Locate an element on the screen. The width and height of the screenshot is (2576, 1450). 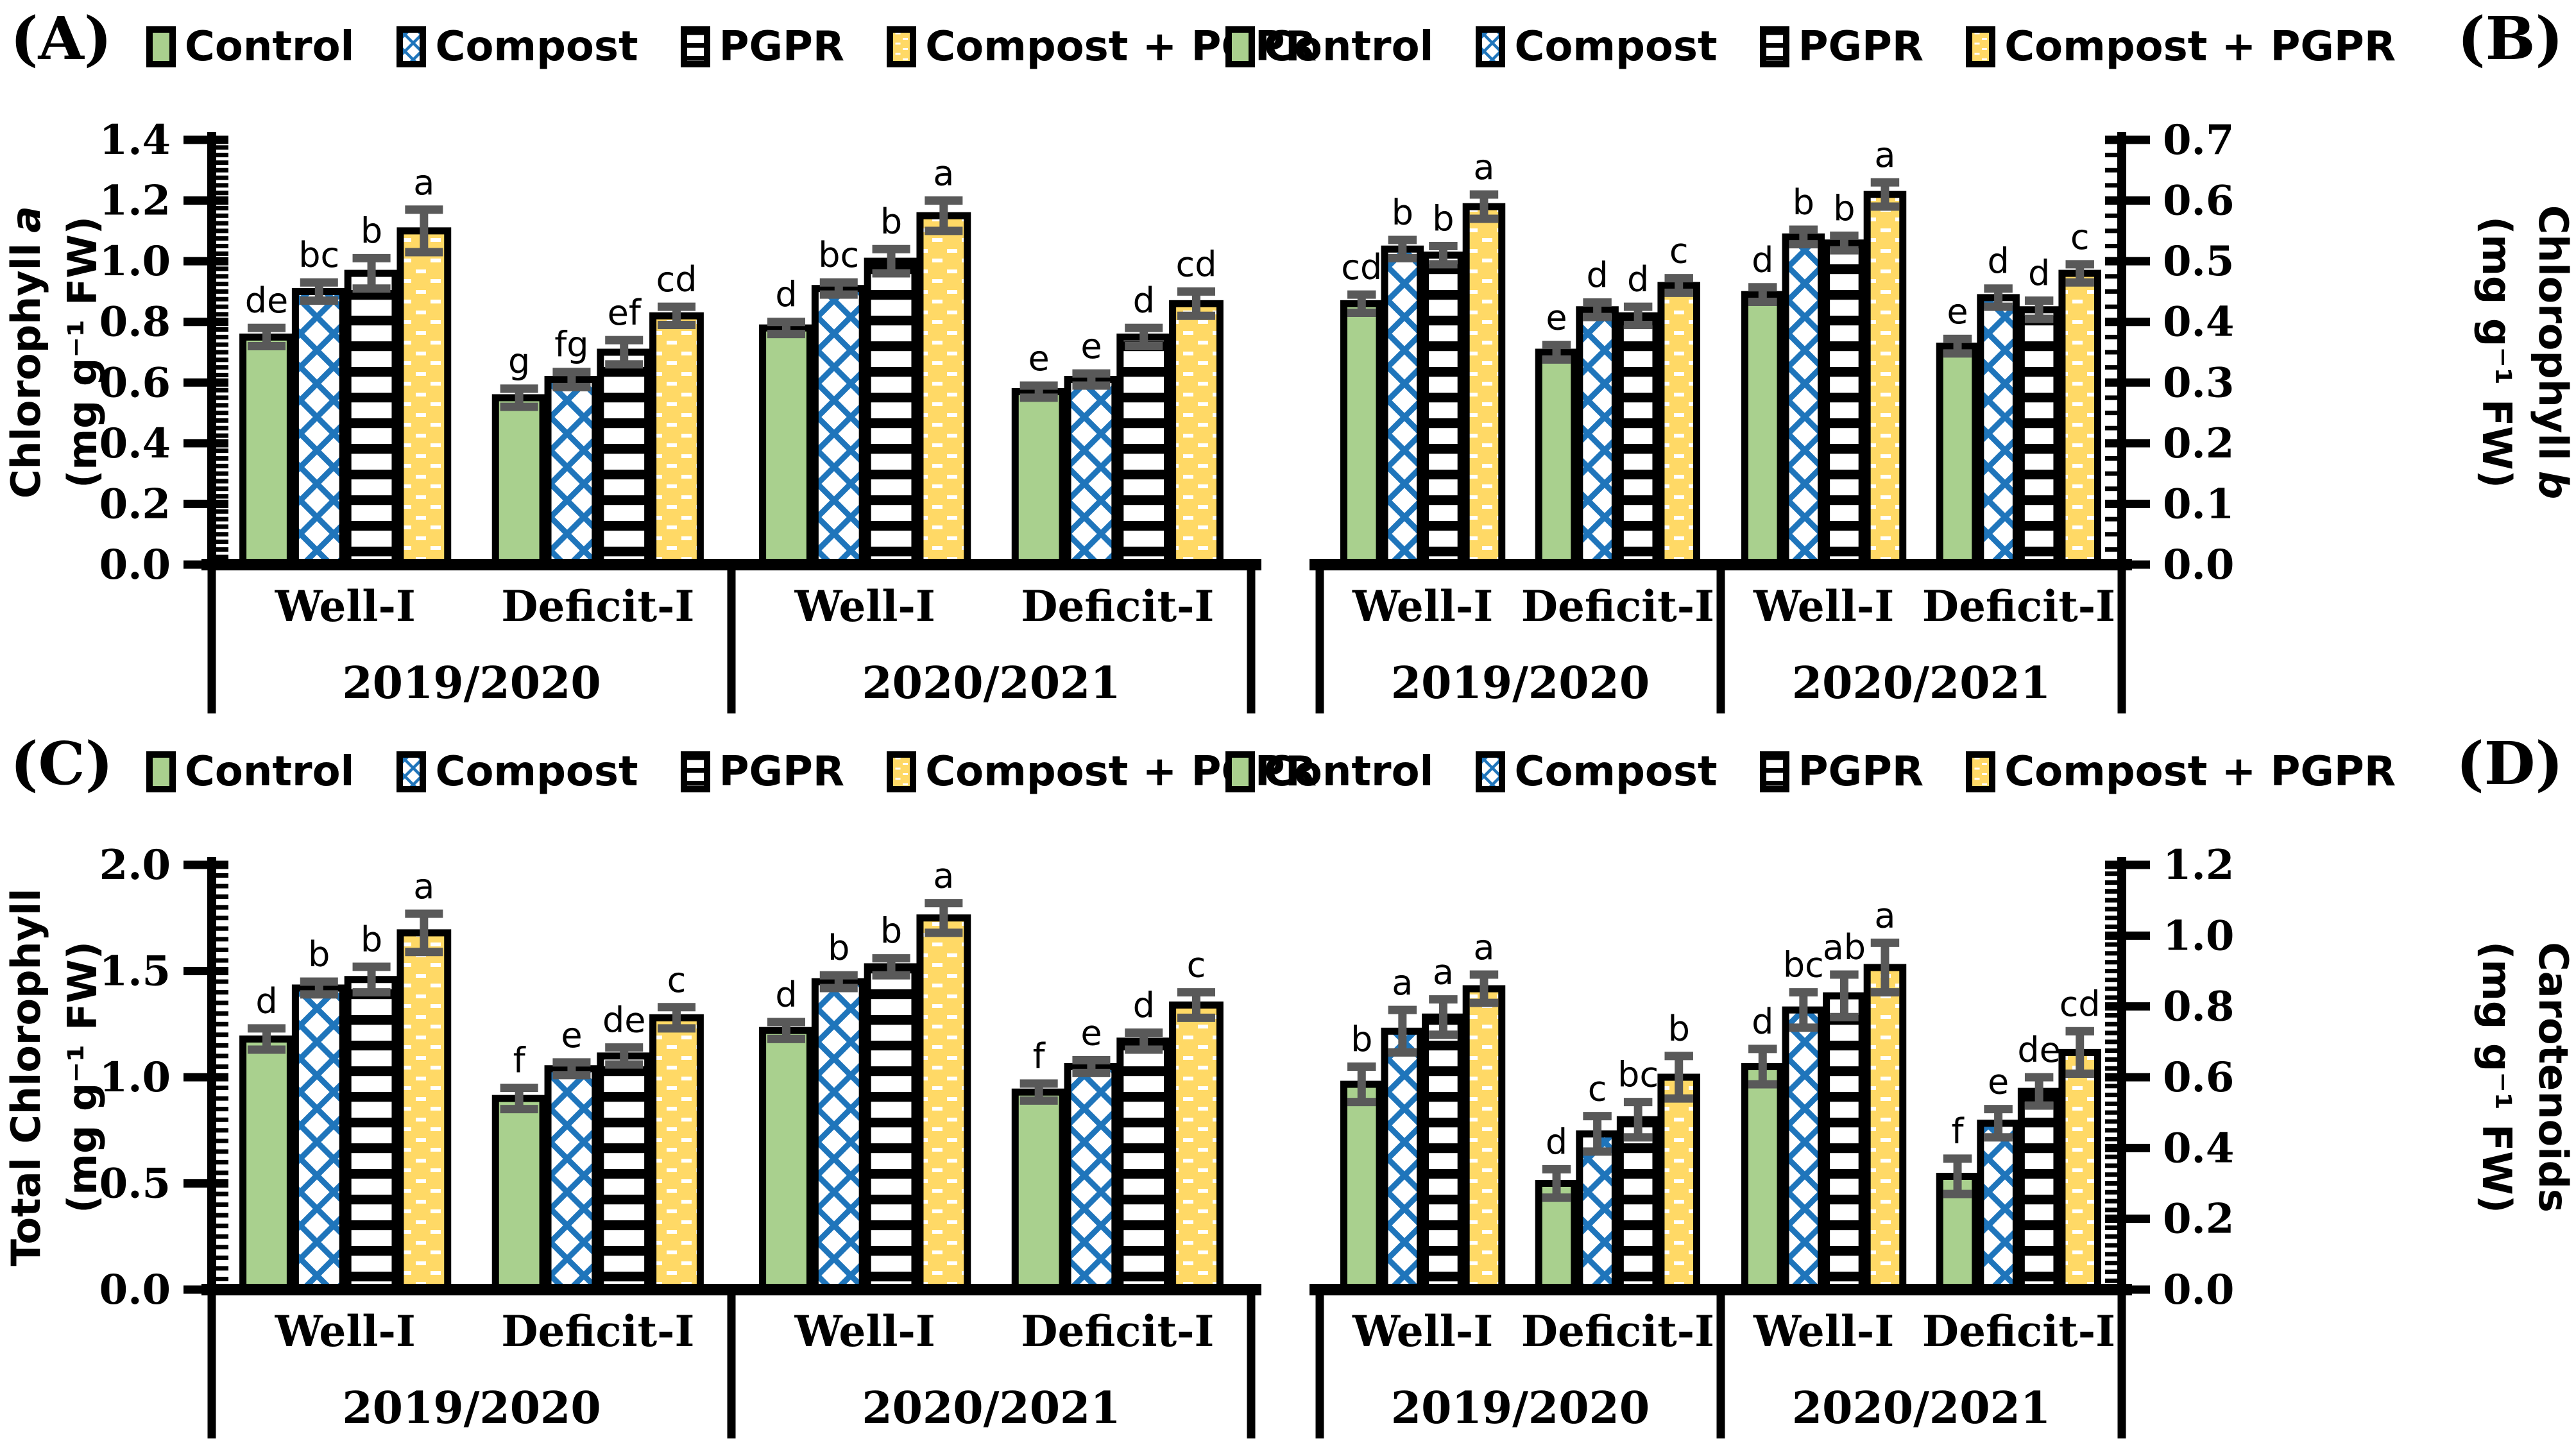
y-tick-label: 0.5 is located at coordinates (135, 1184).